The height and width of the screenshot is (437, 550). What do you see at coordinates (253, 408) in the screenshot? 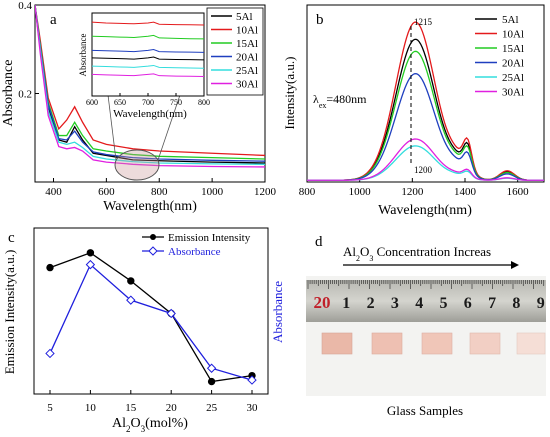
I see `c-xtick-label-5: 30` at bounding box center [253, 408].